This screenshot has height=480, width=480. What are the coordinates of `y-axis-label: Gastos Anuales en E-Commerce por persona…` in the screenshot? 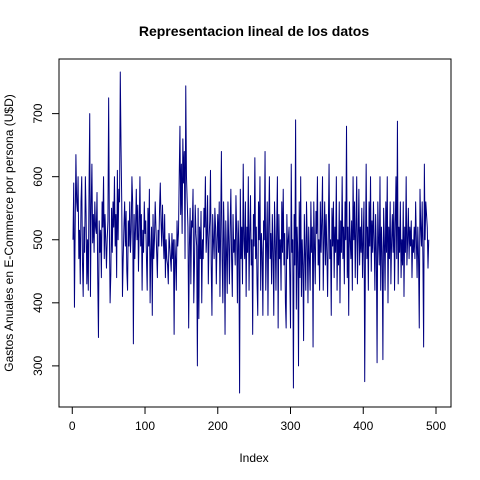 It's located at (9, 232).